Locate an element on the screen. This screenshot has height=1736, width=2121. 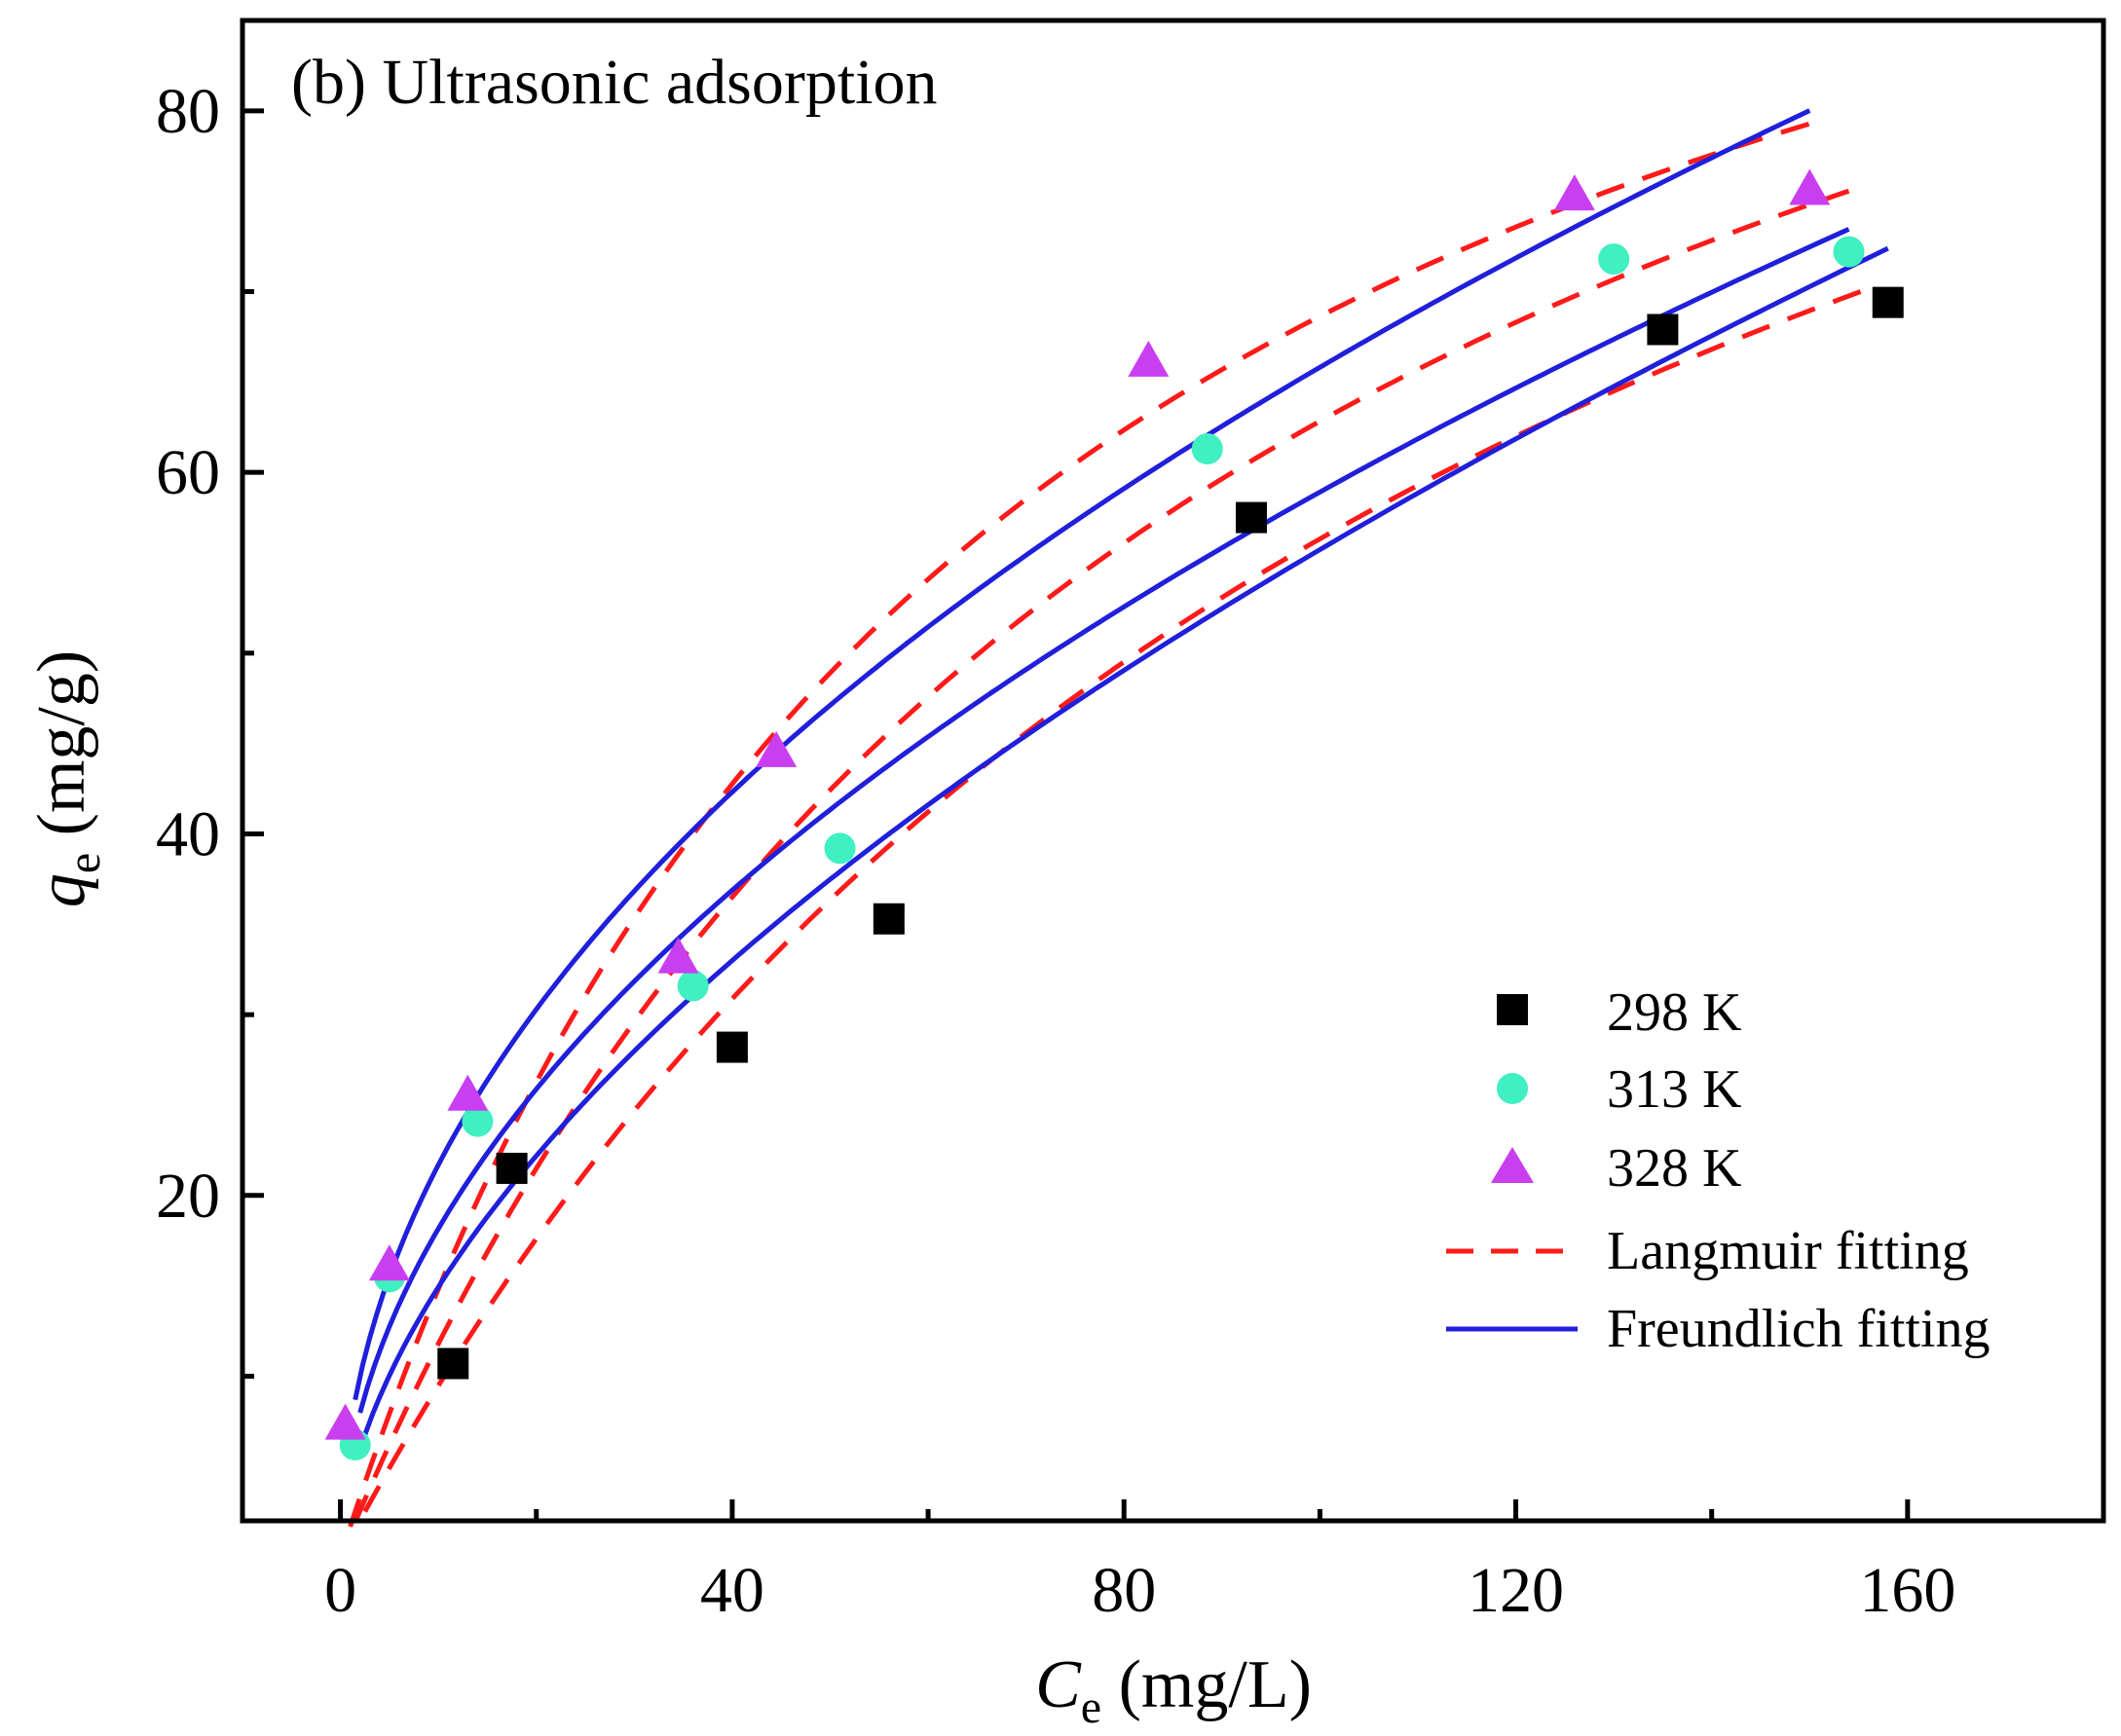
legend-triangle-marker is located at coordinates (1512, 1165).